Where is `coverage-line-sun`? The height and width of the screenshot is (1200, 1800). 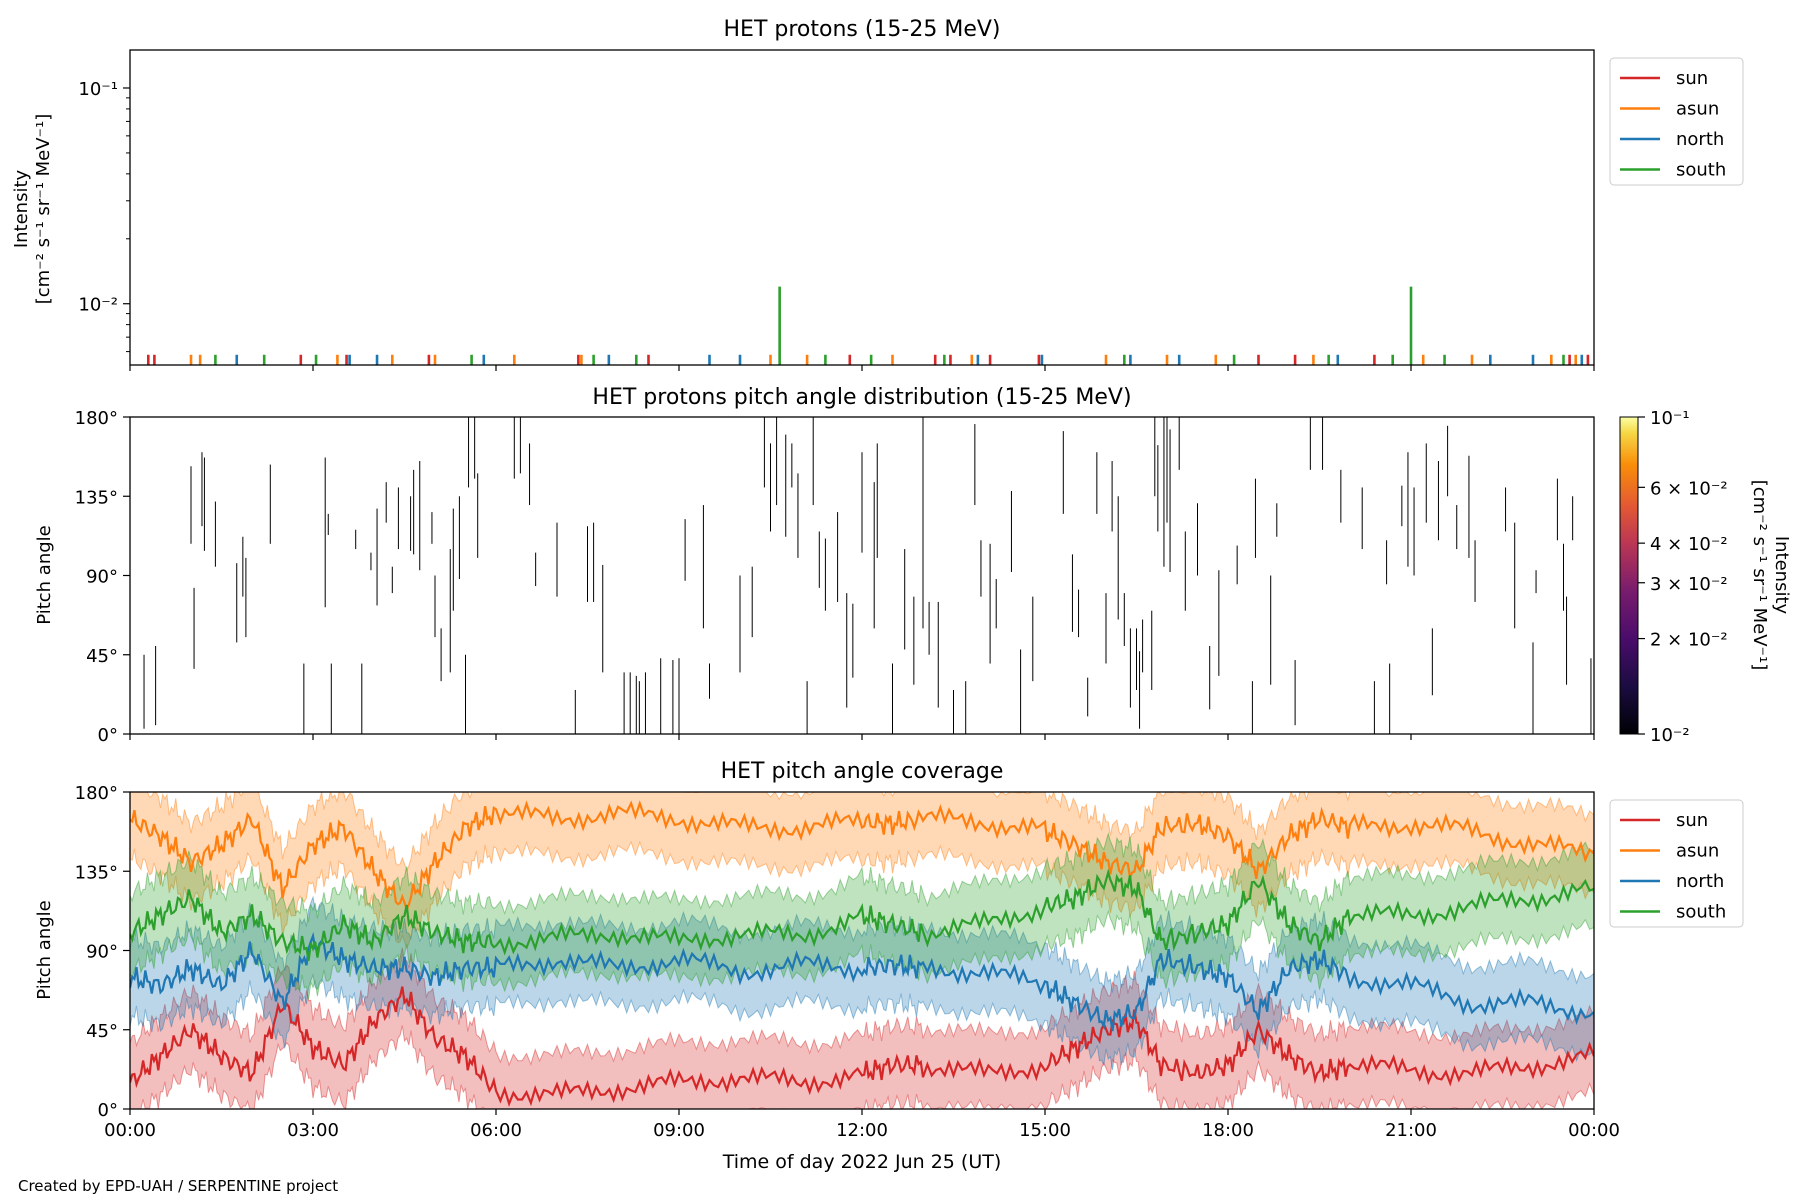
coverage-line-sun is located at coordinates (862, 1047).